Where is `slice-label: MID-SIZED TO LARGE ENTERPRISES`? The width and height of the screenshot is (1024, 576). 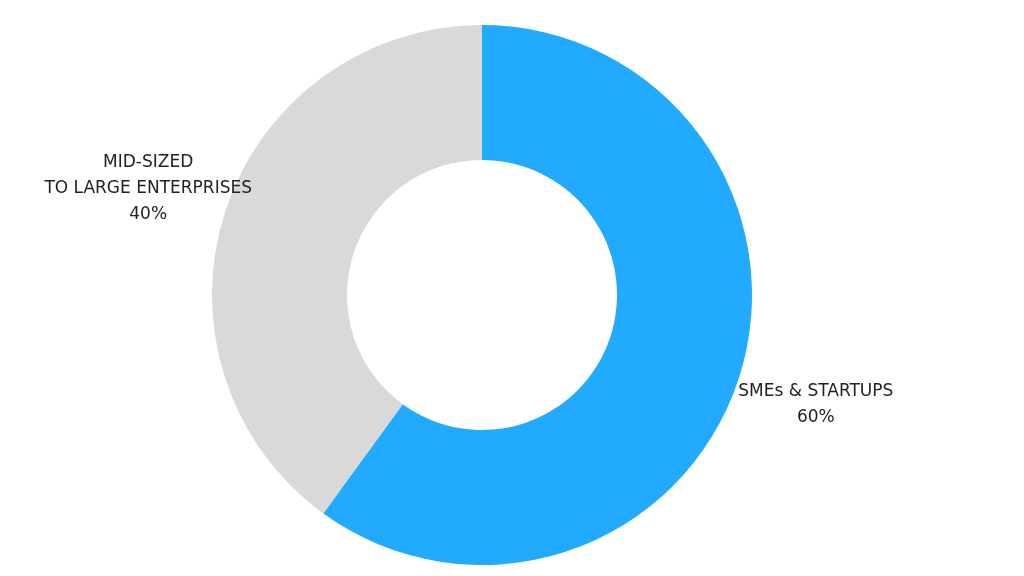
slice-label: MID-SIZED TO LARGE ENTERPRISES is located at coordinates (147, 173).